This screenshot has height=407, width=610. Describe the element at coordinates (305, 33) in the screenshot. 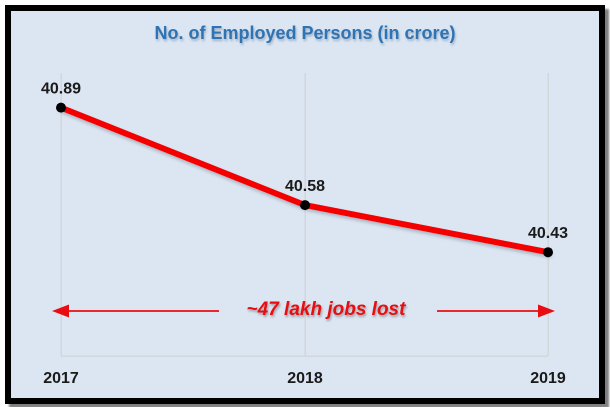

I see `chart-title: No. of Employed Persons (in crore)` at that location.